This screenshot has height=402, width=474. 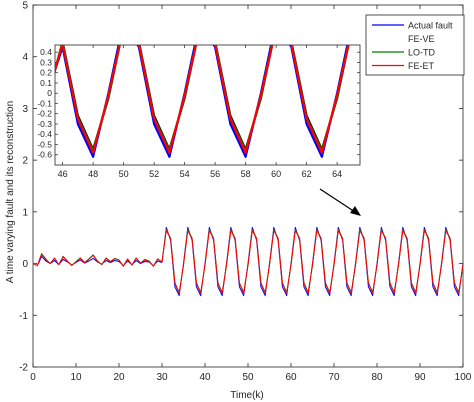 What do you see at coordinates (248, 377) in the screenshot?
I see `x-tick-label: 50` at bounding box center [248, 377].